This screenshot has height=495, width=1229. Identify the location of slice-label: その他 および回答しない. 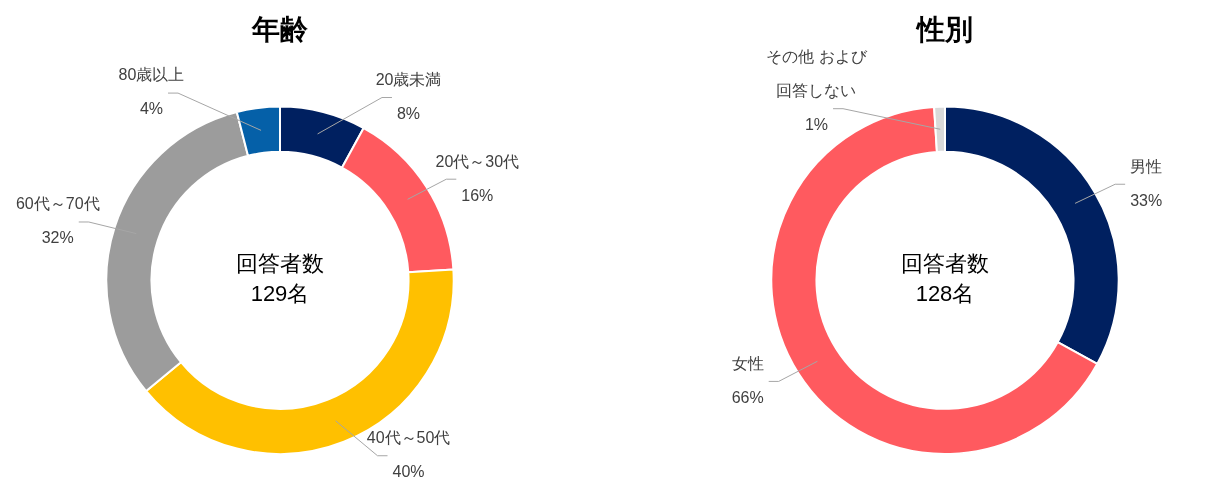
(817, 74).